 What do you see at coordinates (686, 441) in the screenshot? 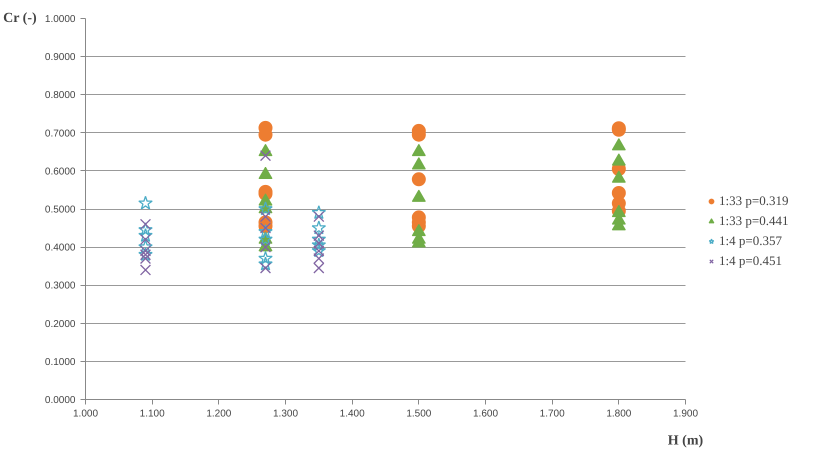
I see `x-axis-title: H (m)` at bounding box center [686, 441].